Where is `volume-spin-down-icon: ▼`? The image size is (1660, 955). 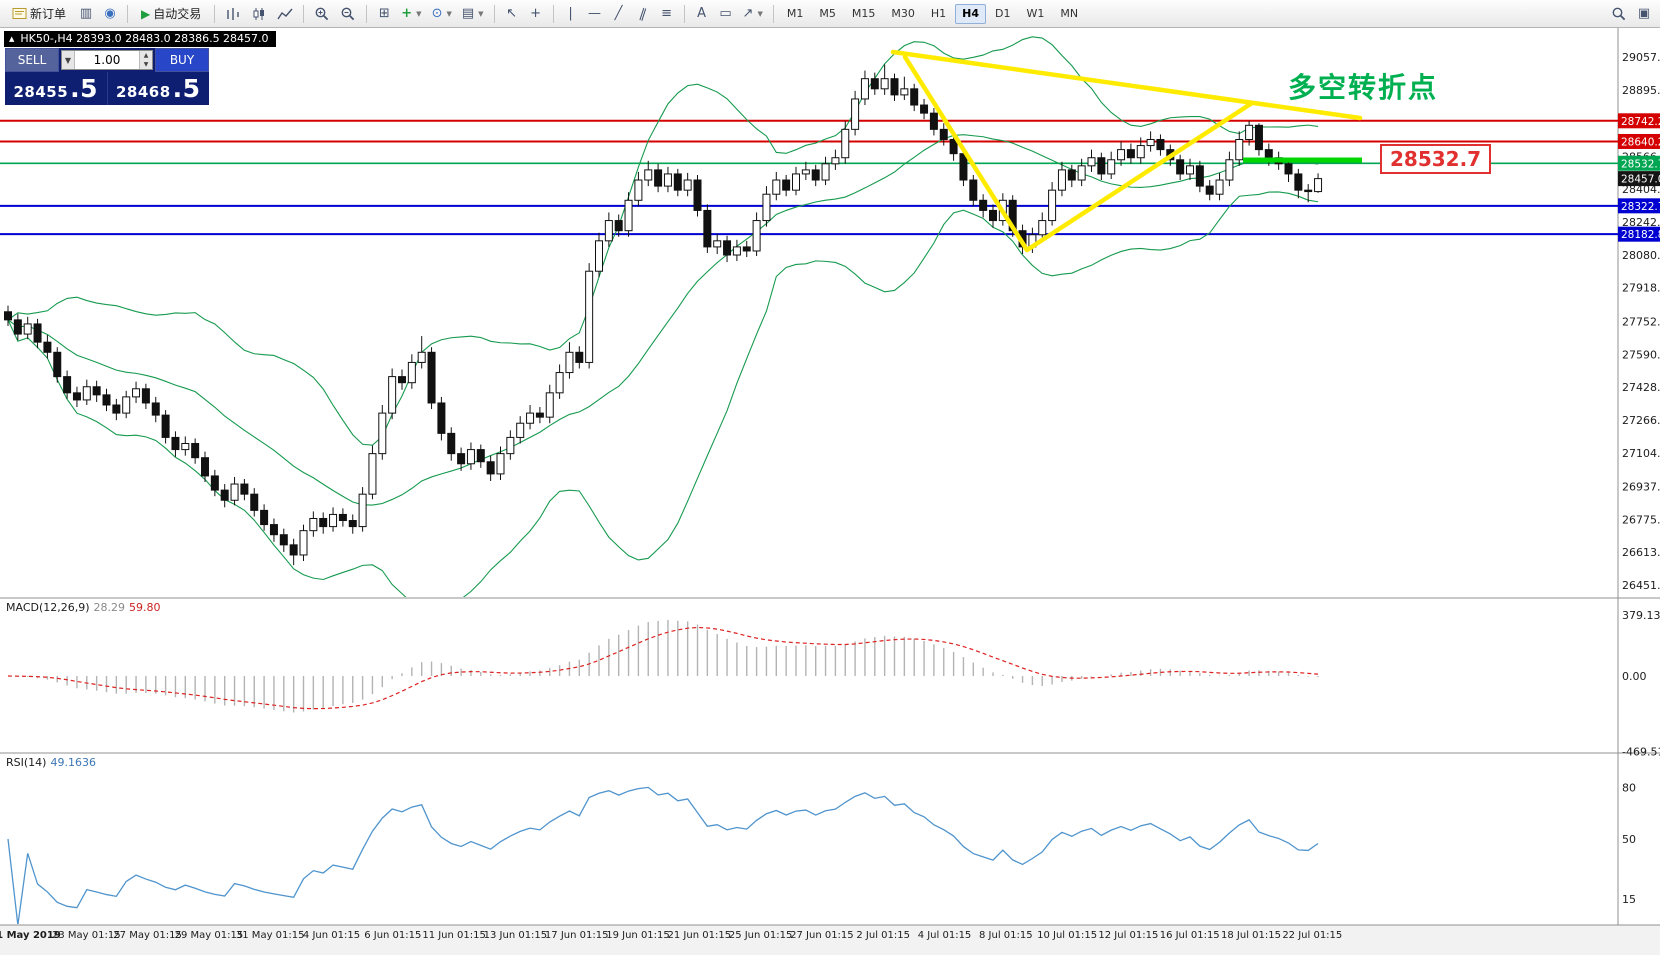
volume-spin-down-icon: ▼ is located at coordinates (146, 64).